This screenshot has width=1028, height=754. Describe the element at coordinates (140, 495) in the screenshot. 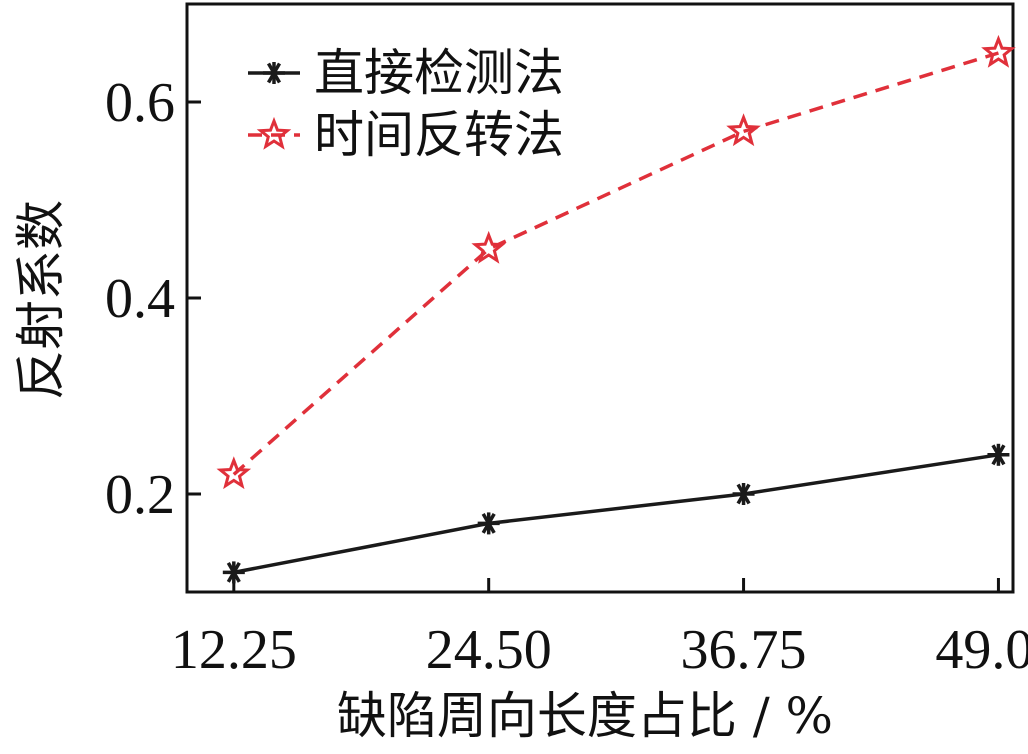

I see `y-tick-label: 0.2` at that location.